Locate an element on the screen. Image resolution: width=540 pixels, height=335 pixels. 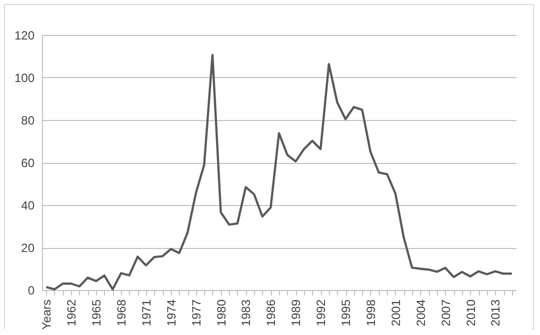
x-tick-label: 1986 is located at coordinates (271, 312).